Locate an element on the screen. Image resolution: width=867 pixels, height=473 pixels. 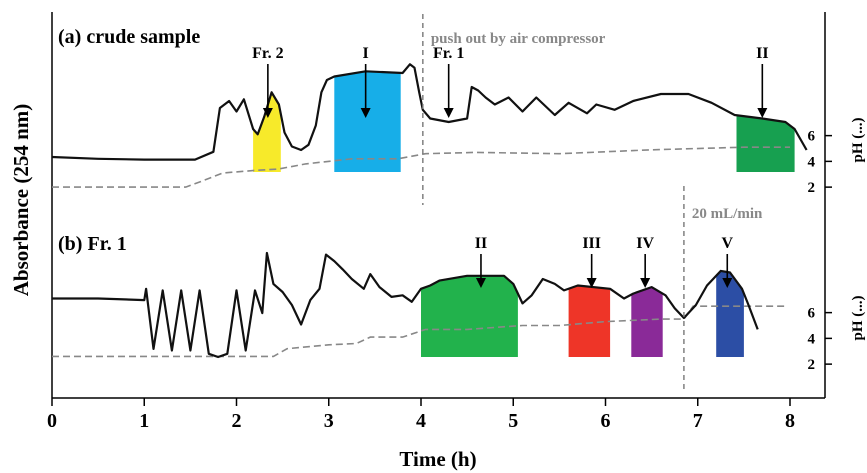
x-tick-label: 8 is located at coordinates (790, 421).